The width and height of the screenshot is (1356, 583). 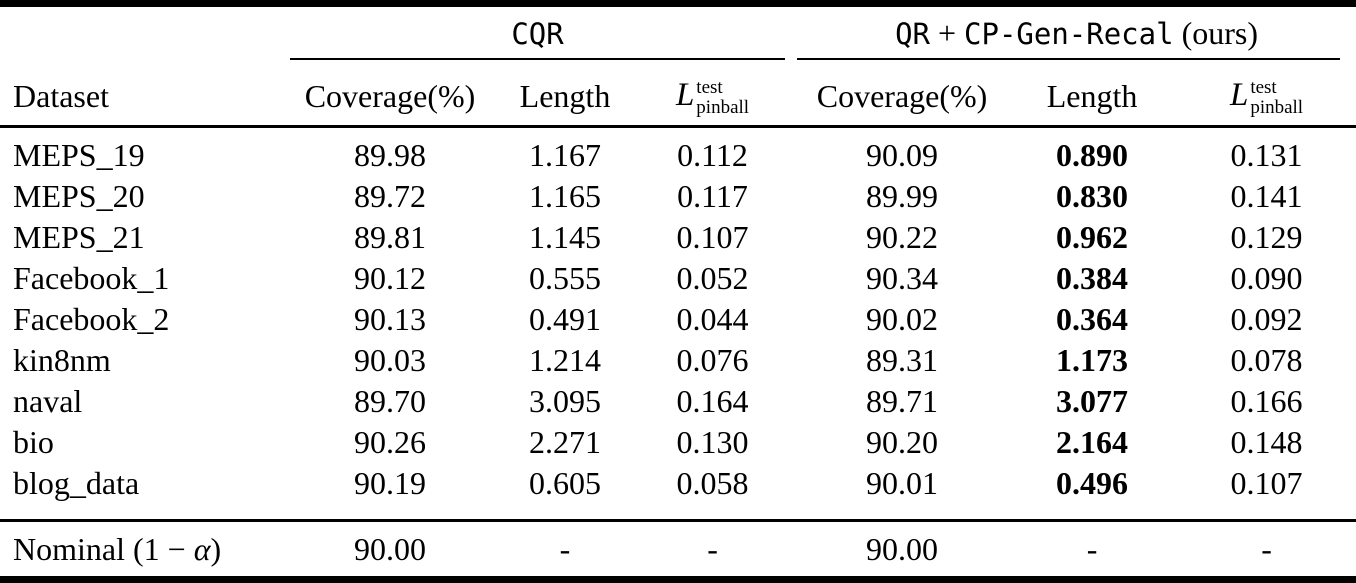 I want to click on cqr-length-cell: 3.095, so click(x=565, y=401).